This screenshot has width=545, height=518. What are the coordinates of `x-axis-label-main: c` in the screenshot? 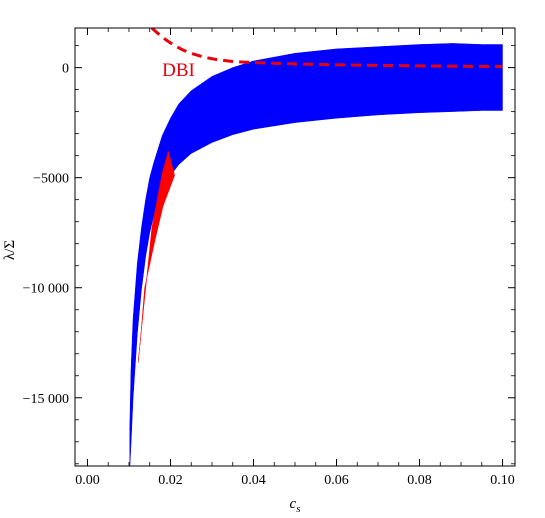 It's located at (293, 504).